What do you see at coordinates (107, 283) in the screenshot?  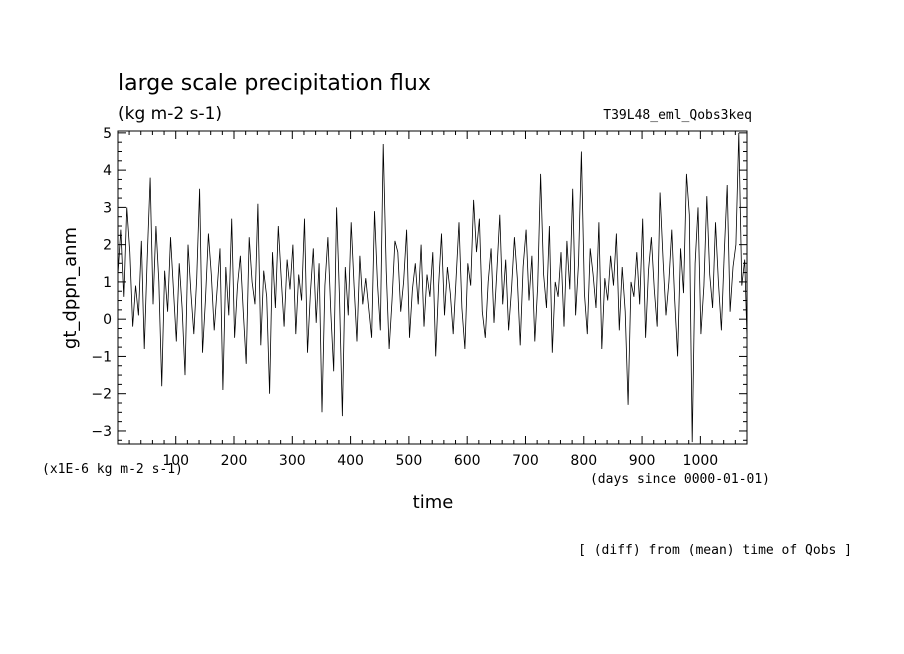 I see `y-tick-label: 1` at bounding box center [107, 283].